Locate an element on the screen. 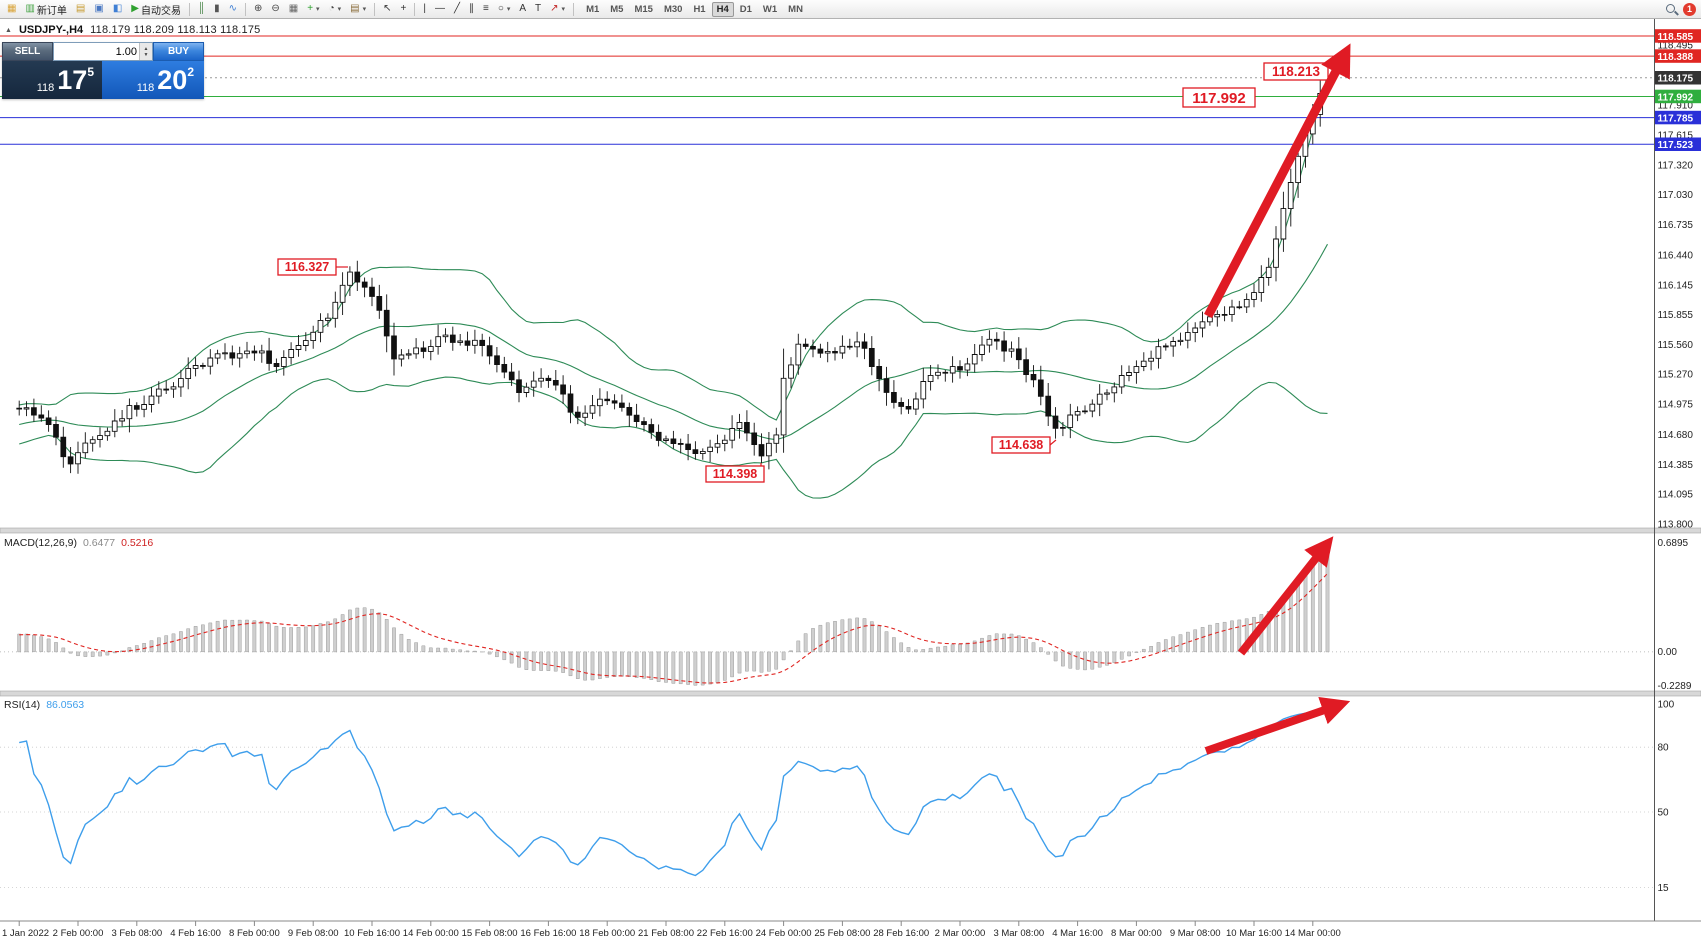 Image resolution: width=1701 pixels, height=942 pixels. price-annotation: 116.327 is located at coordinates (312, 267).